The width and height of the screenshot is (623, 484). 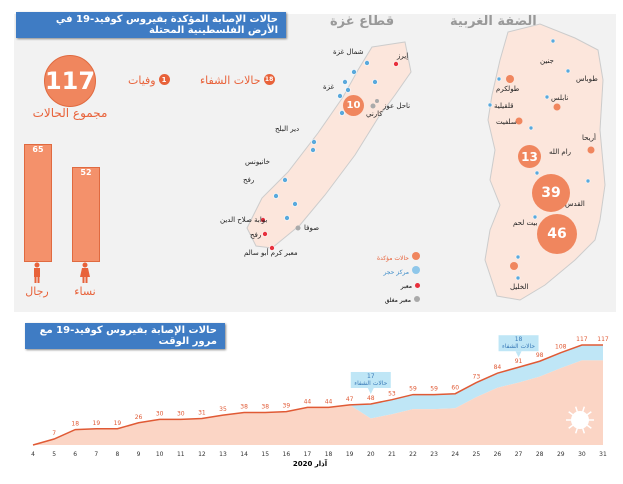 What do you see at coordinates (75, 424) in the screenshot?
I see `point-label: 18` at bounding box center [75, 424].